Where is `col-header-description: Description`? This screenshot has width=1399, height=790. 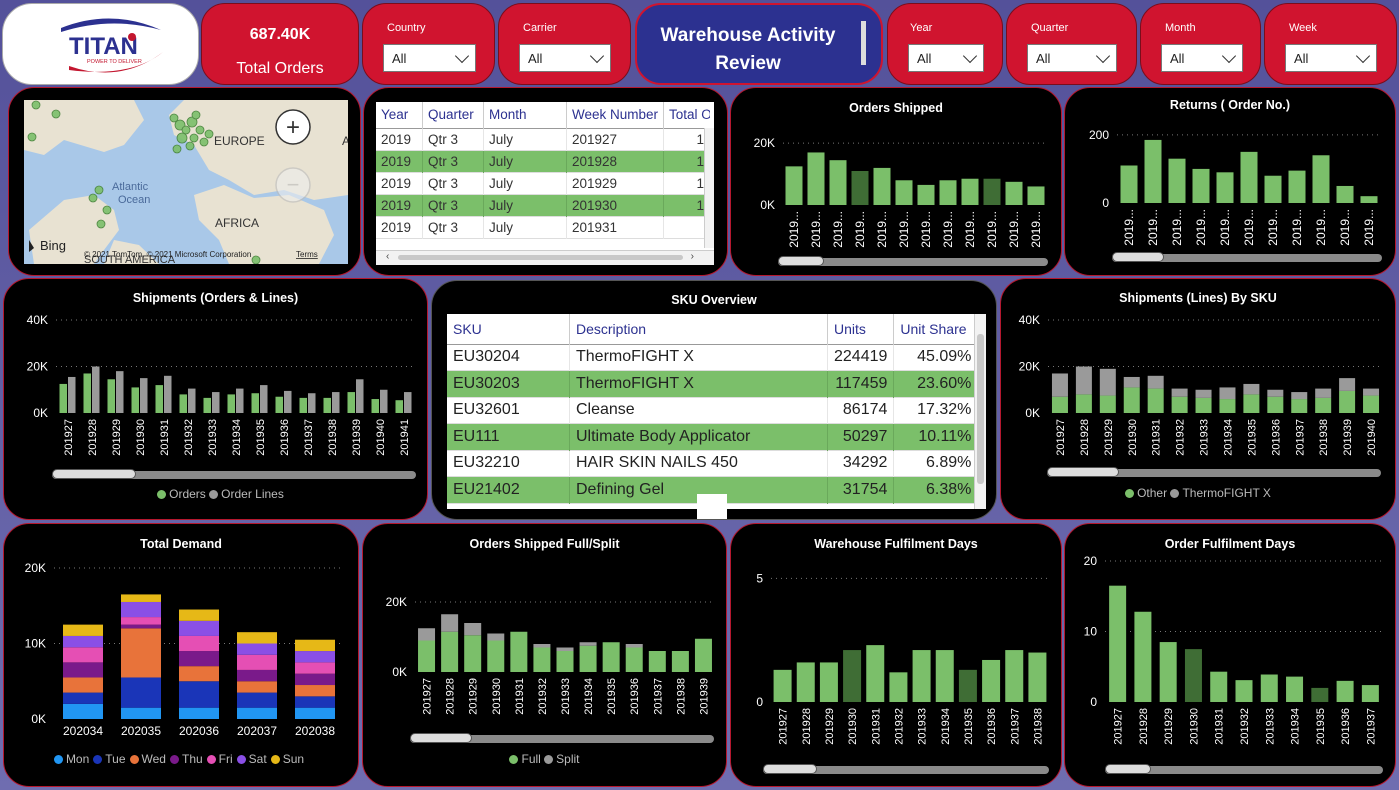 col-header-description: Description is located at coordinates (698, 329).